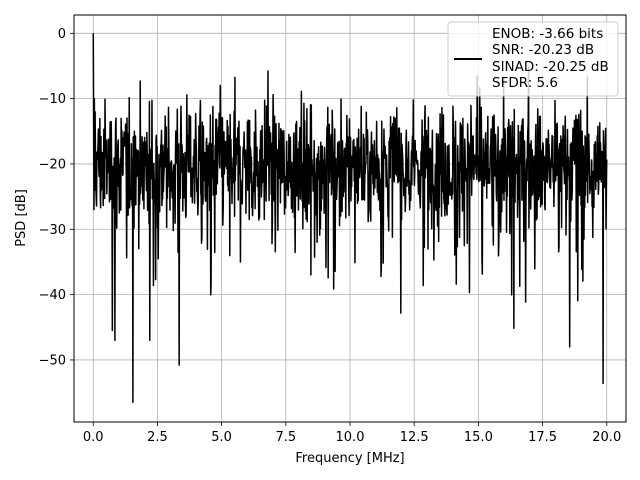 This screenshot has height=480, width=640. What do you see at coordinates (52, 360) in the screenshot?
I see `y-tick-label: −50` at bounding box center [52, 360].